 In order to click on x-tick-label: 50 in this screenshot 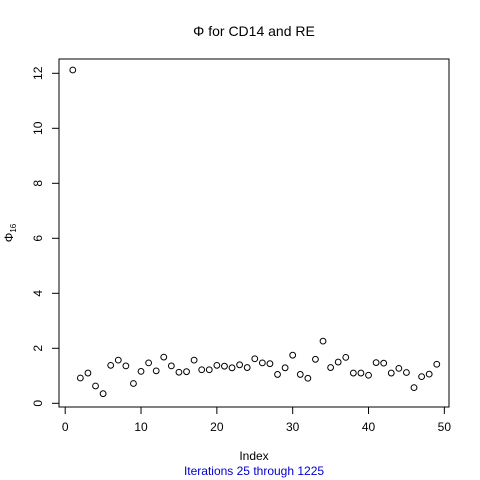, I will do `click(445, 427)`.